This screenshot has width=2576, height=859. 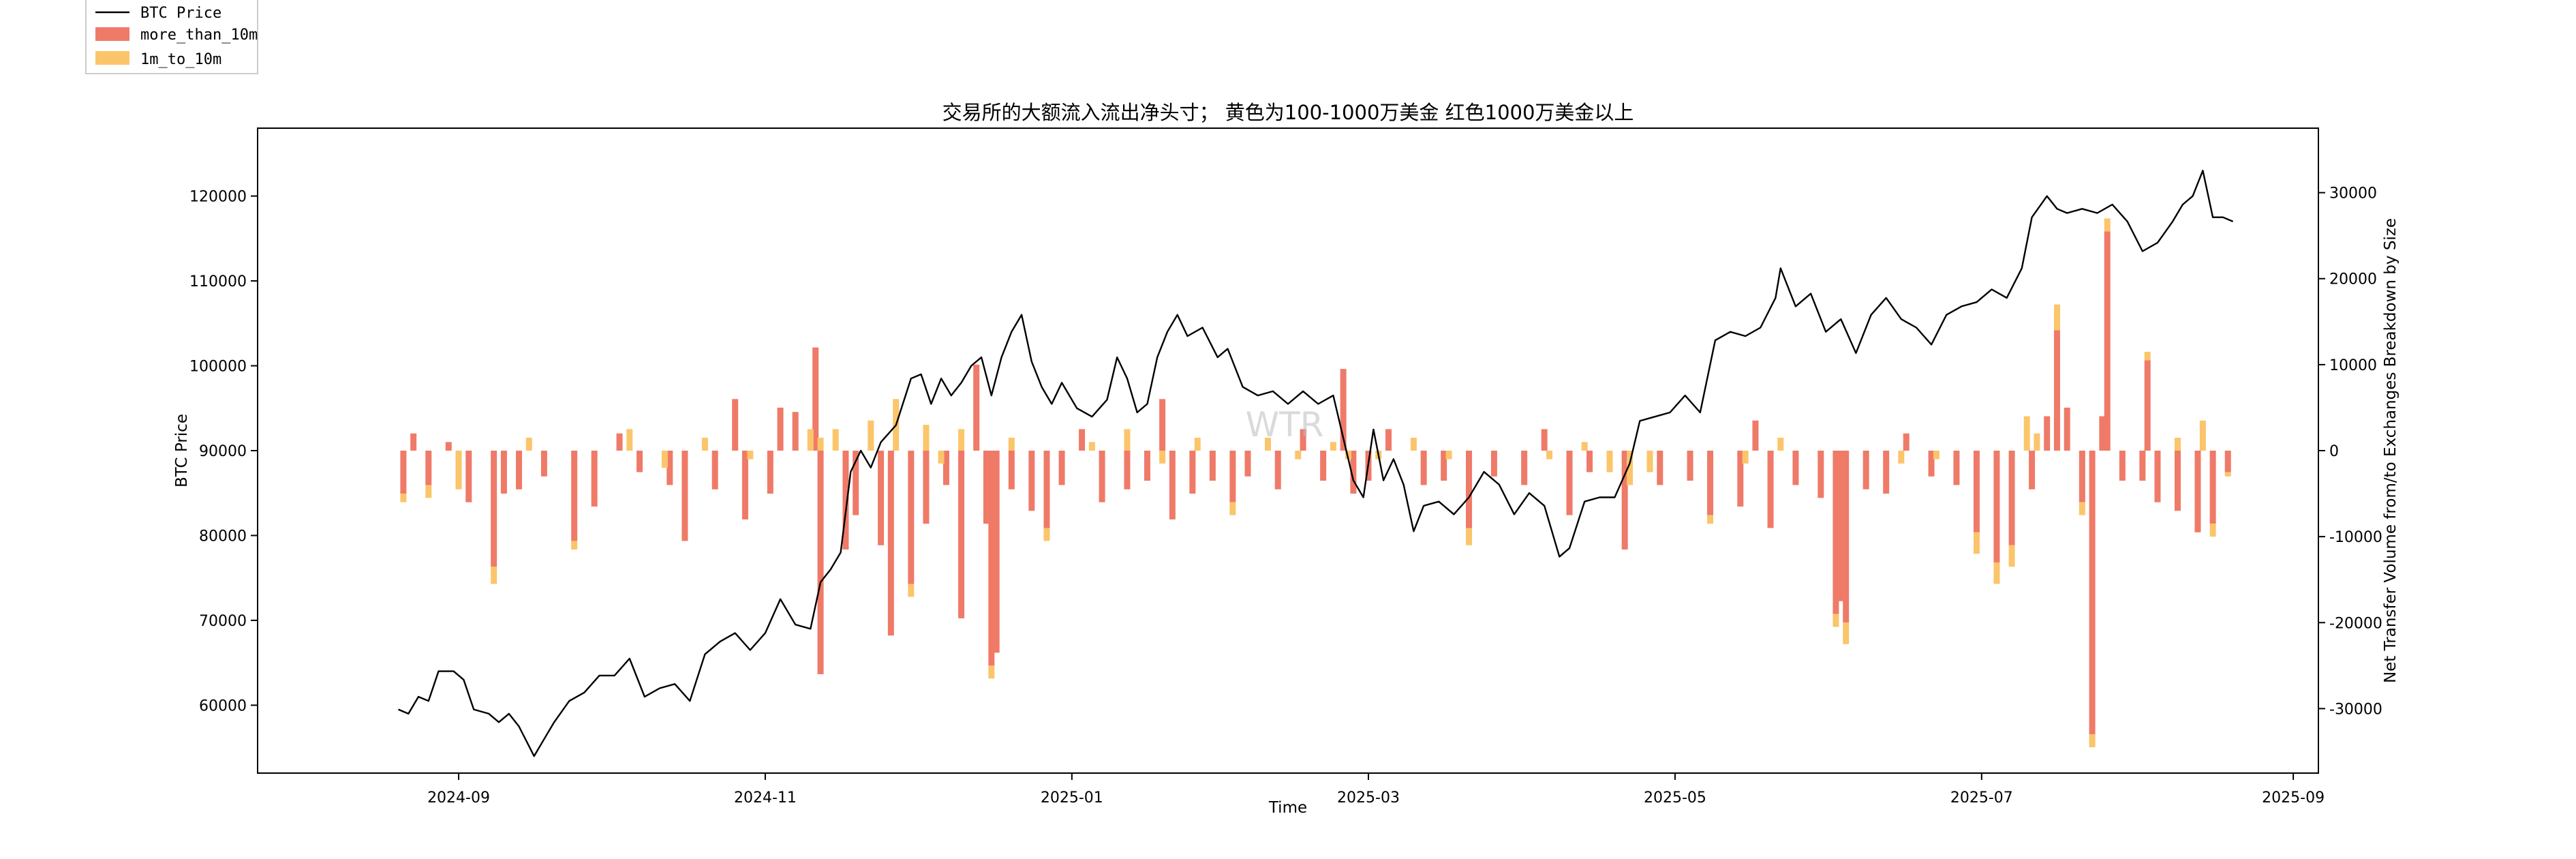 I want to click on y-left-tick-label: 110000, so click(x=218, y=281).